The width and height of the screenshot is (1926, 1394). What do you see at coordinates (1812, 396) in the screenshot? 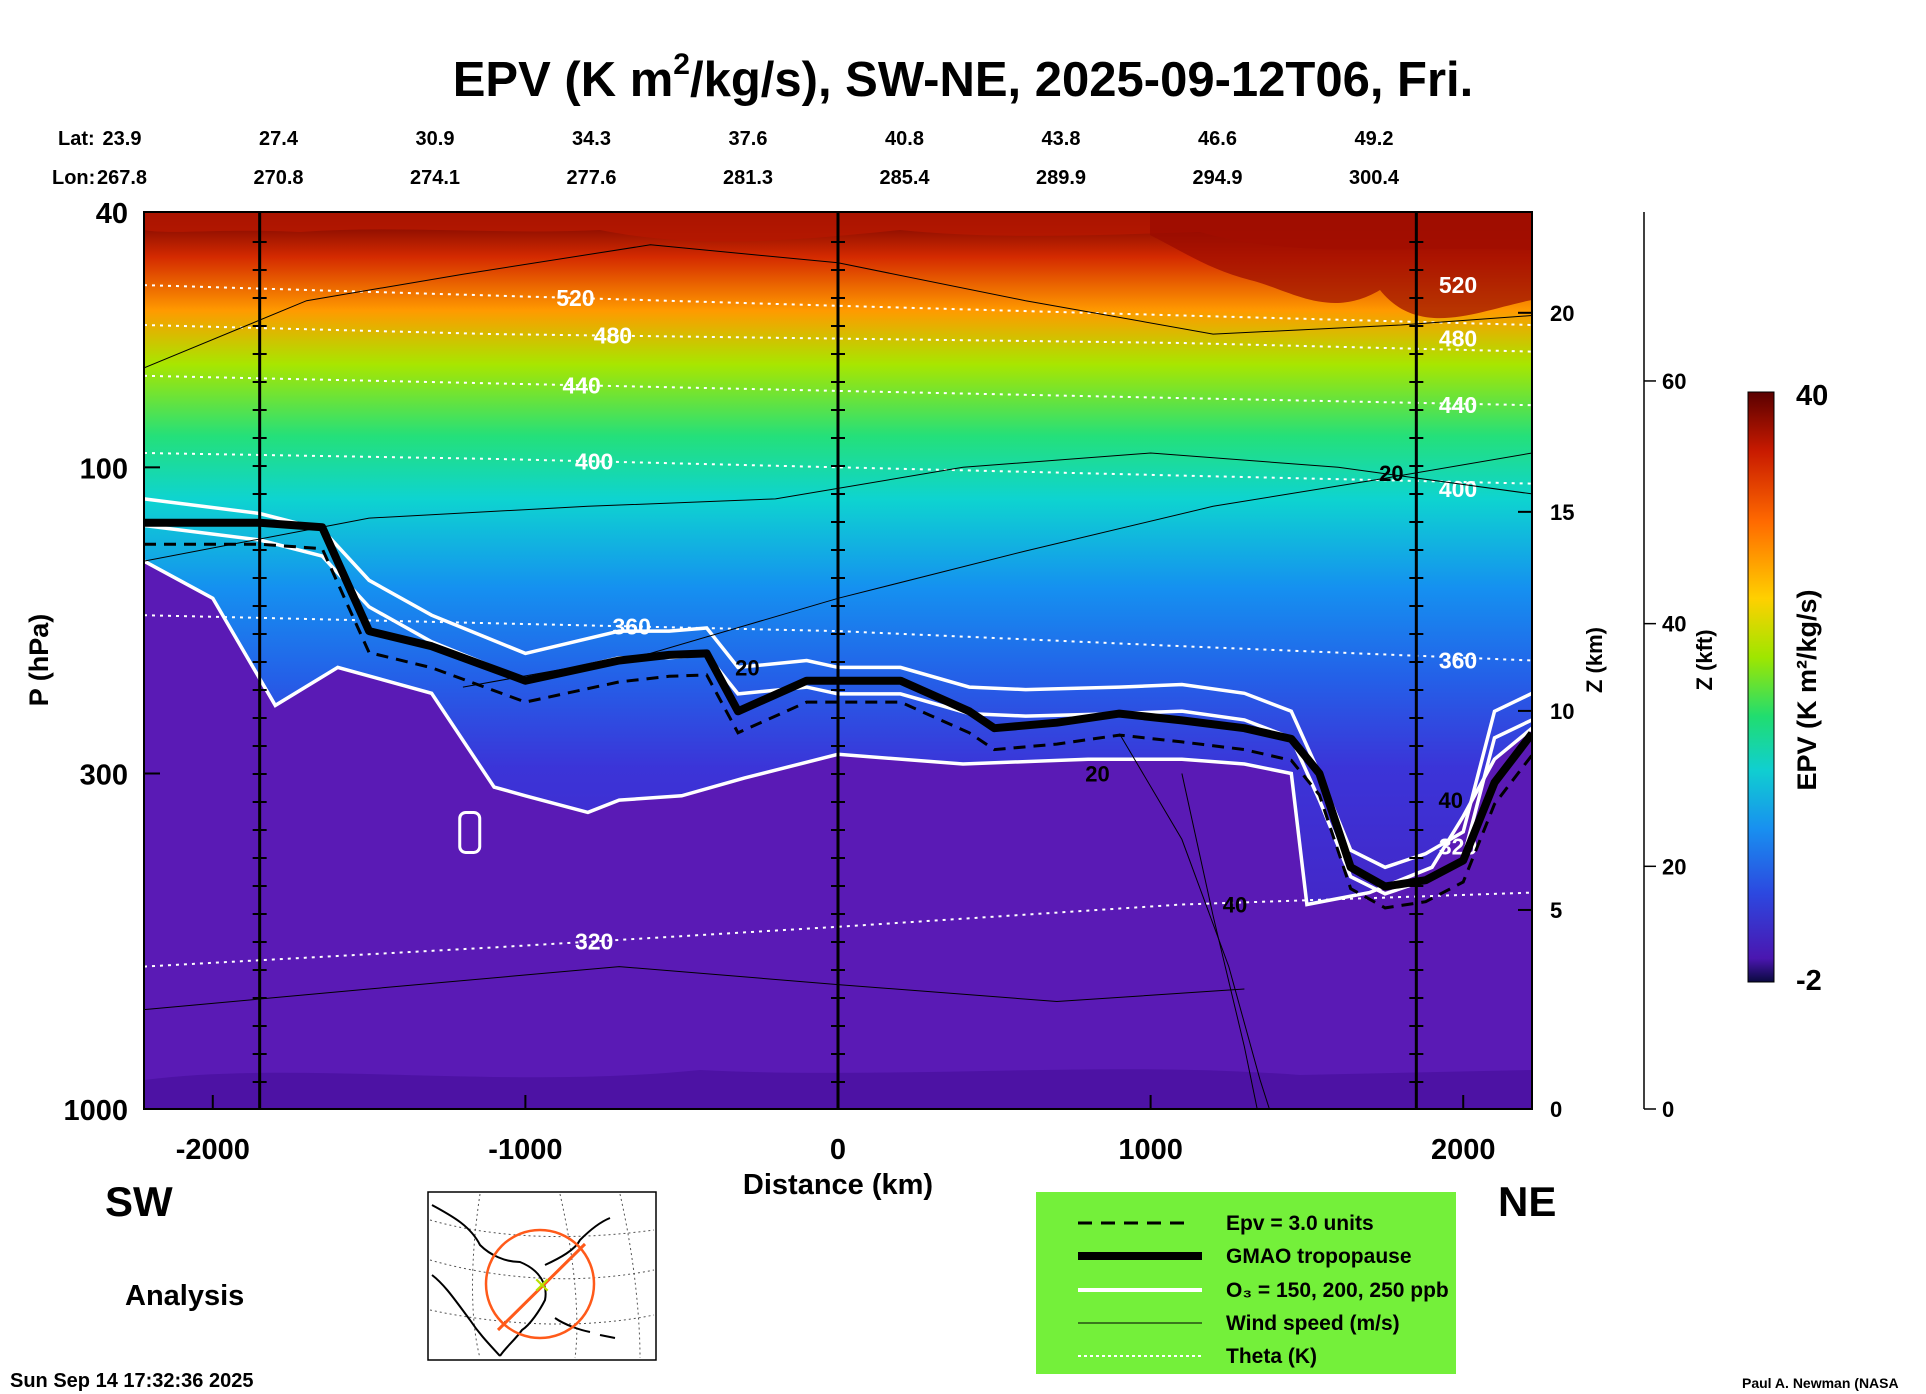
I see `colorbar-max-label: 40` at bounding box center [1812, 396].